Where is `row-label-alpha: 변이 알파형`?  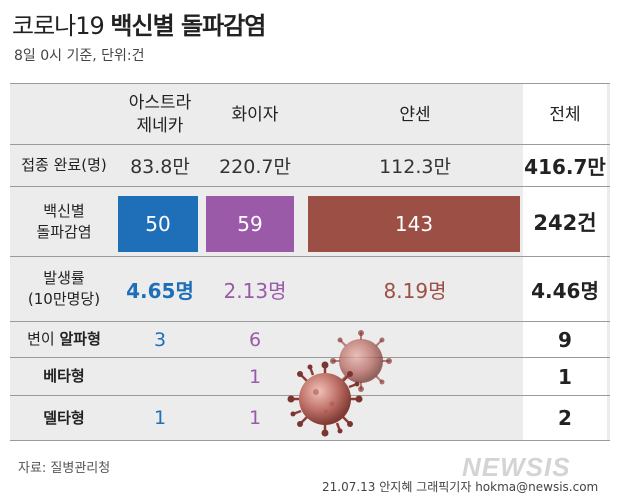
row-label-alpha: 변이 알파형 is located at coordinates (64, 339).